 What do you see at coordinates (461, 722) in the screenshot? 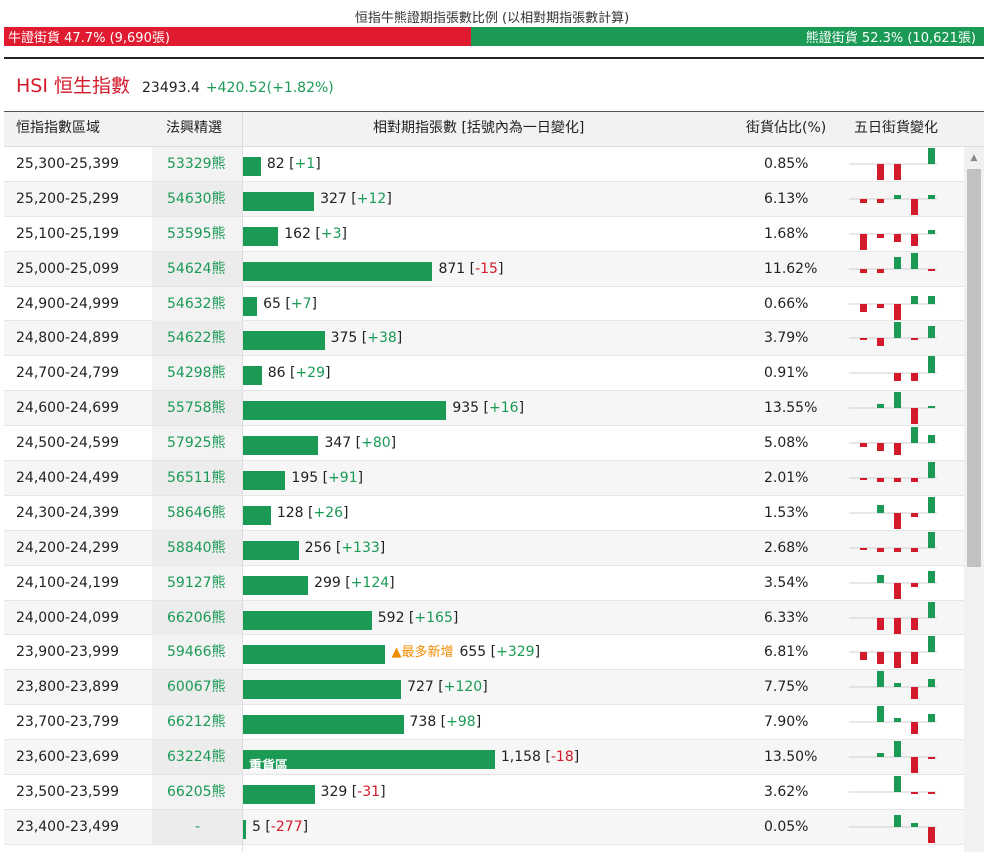
I see `daily-change: +98` at bounding box center [461, 722].